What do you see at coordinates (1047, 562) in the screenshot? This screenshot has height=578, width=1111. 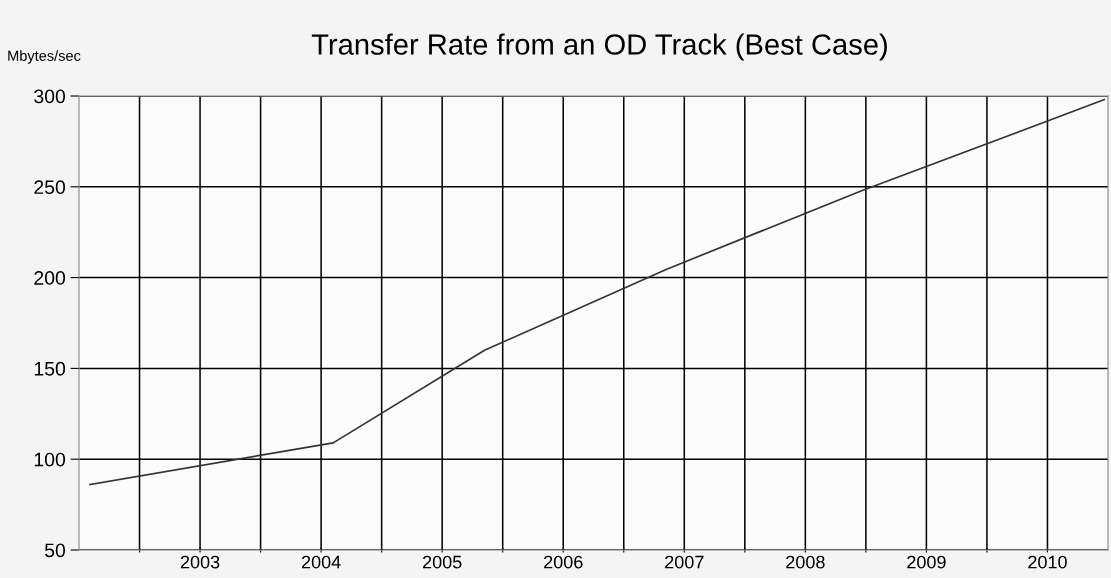 I see `x-tick-label: 2010` at bounding box center [1047, 562].